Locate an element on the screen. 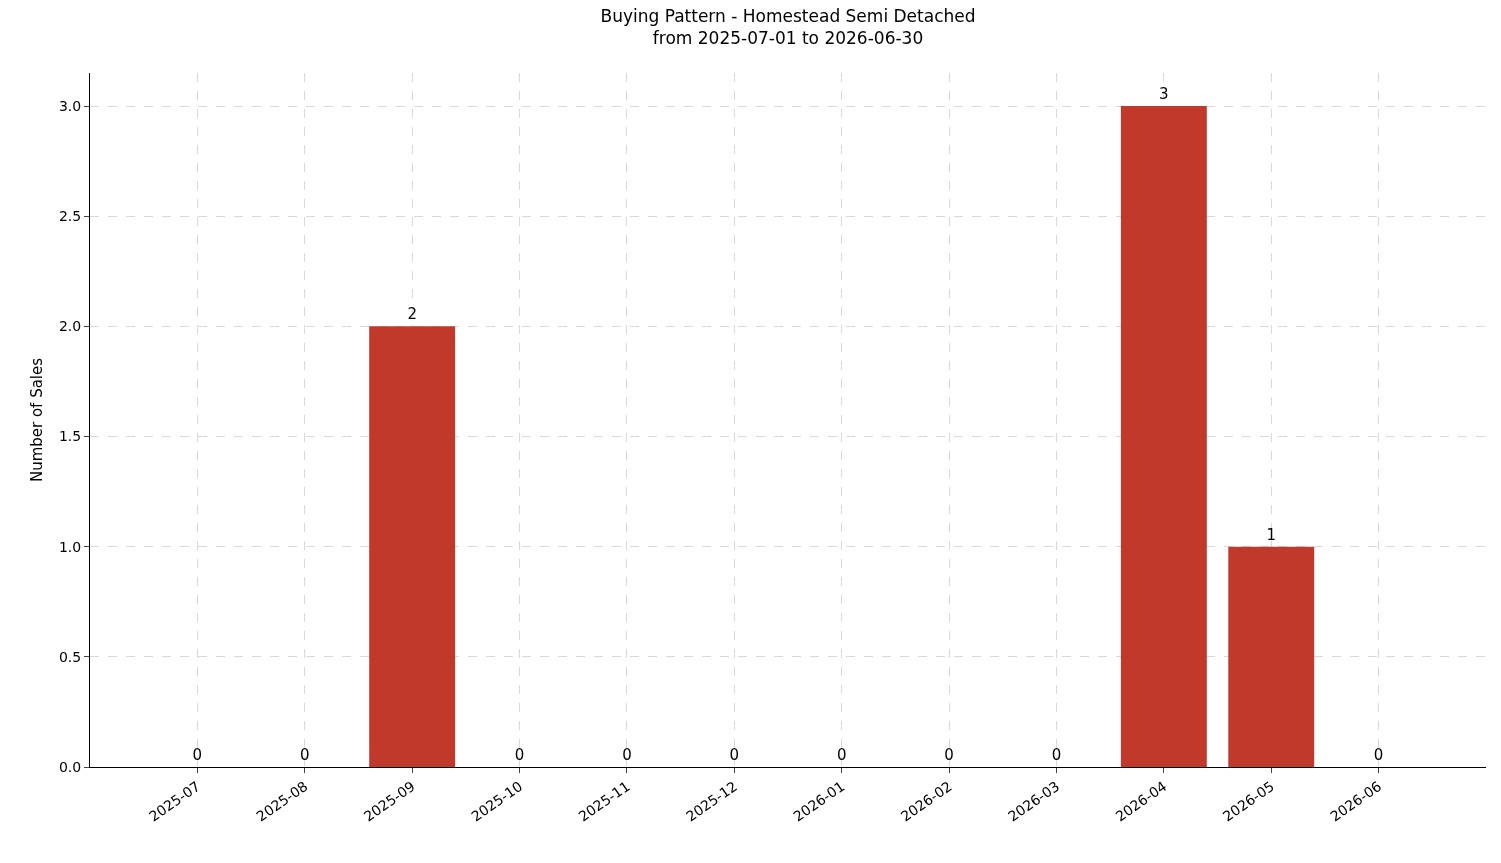 This screenshot has height=863, width=1501. data-label: 3 is located at coordinates (1164, 94).